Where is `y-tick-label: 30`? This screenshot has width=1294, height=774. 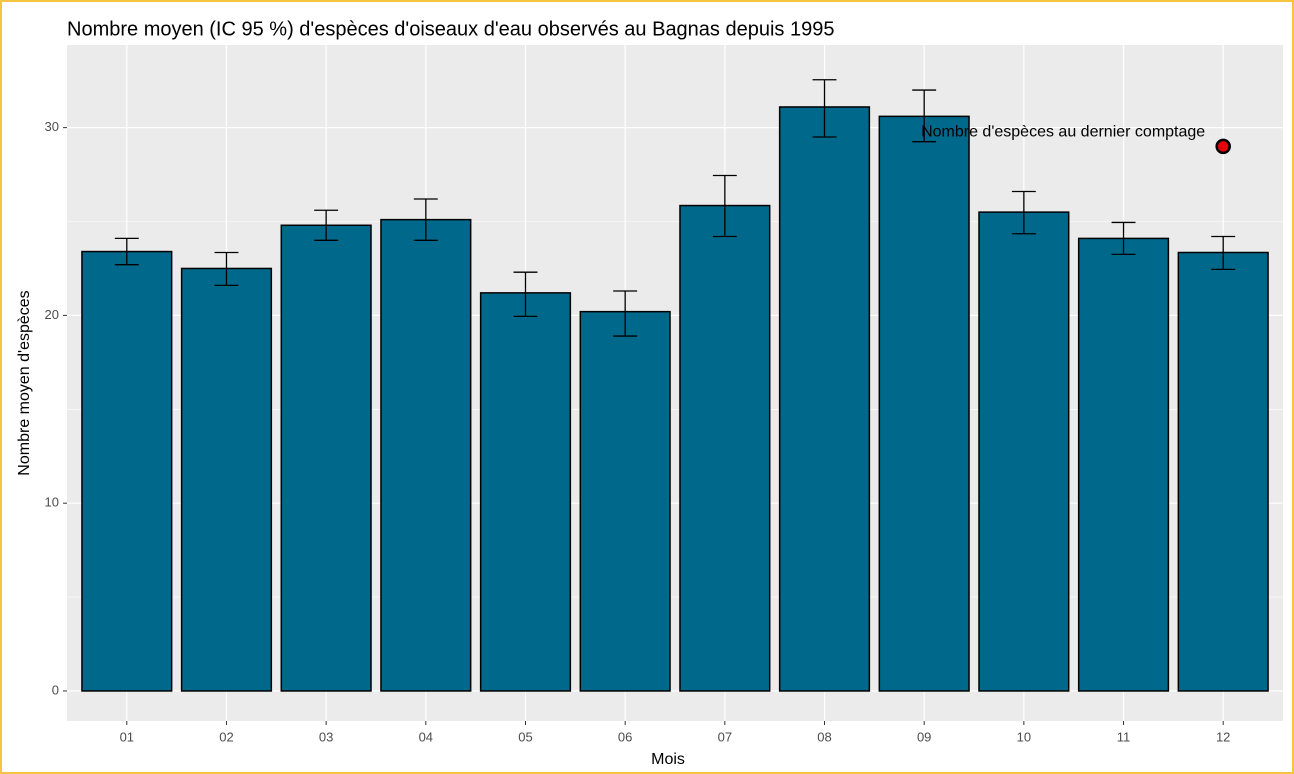
y-tick-label: 30 is located at coordinates (52, 126).